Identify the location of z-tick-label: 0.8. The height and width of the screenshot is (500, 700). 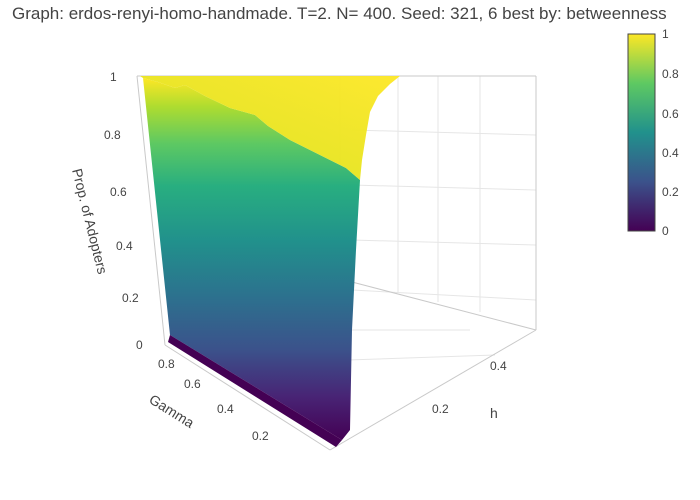
(112, 135).